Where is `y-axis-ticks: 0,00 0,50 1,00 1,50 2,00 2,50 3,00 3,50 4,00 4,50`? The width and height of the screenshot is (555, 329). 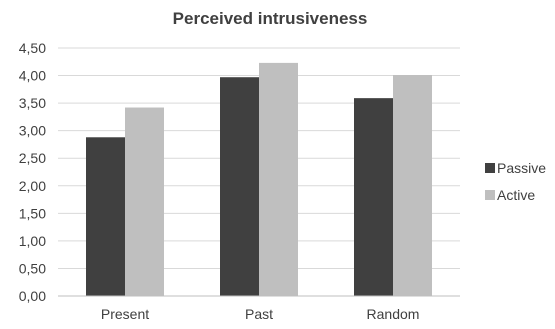 y-axis-ticks: 0,00 0,50 1,00 1,50 2,00 2,50 3,00 3,50 4,00 4,50 is located at coordinates (32, 172).